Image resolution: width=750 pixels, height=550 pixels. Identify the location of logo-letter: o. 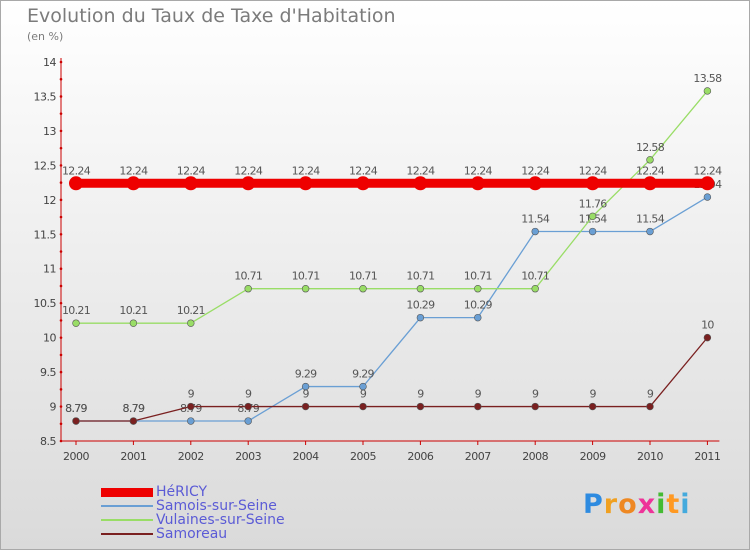
(628, 504).